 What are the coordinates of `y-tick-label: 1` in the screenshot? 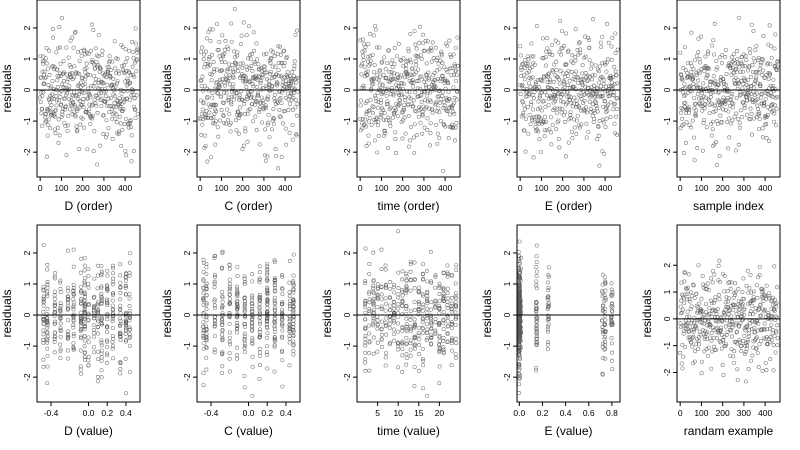 It's located at (347, 283).